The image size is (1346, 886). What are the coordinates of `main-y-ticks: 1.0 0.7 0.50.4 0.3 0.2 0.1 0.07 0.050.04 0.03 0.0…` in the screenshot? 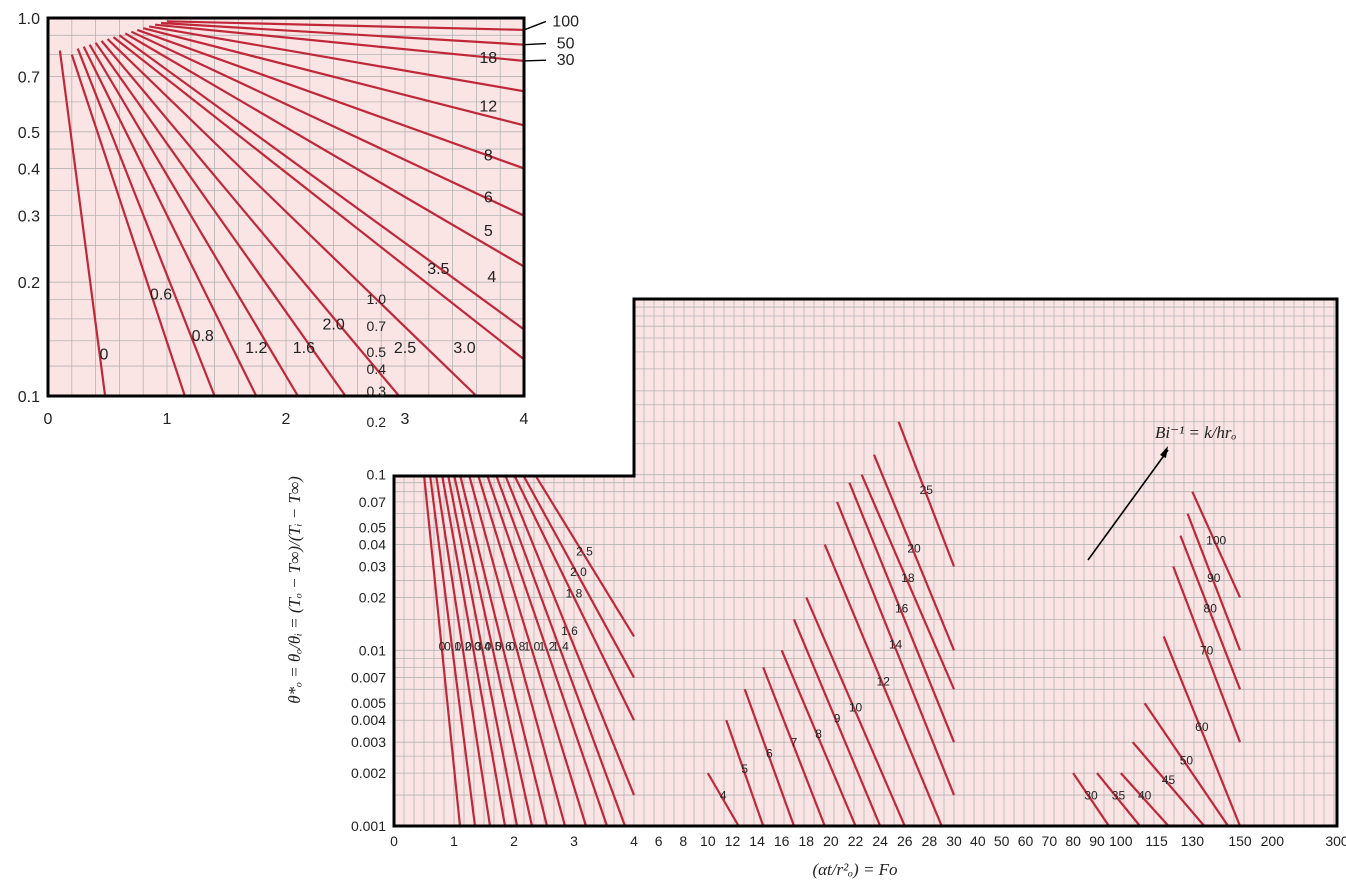 It's located at (368, 562).